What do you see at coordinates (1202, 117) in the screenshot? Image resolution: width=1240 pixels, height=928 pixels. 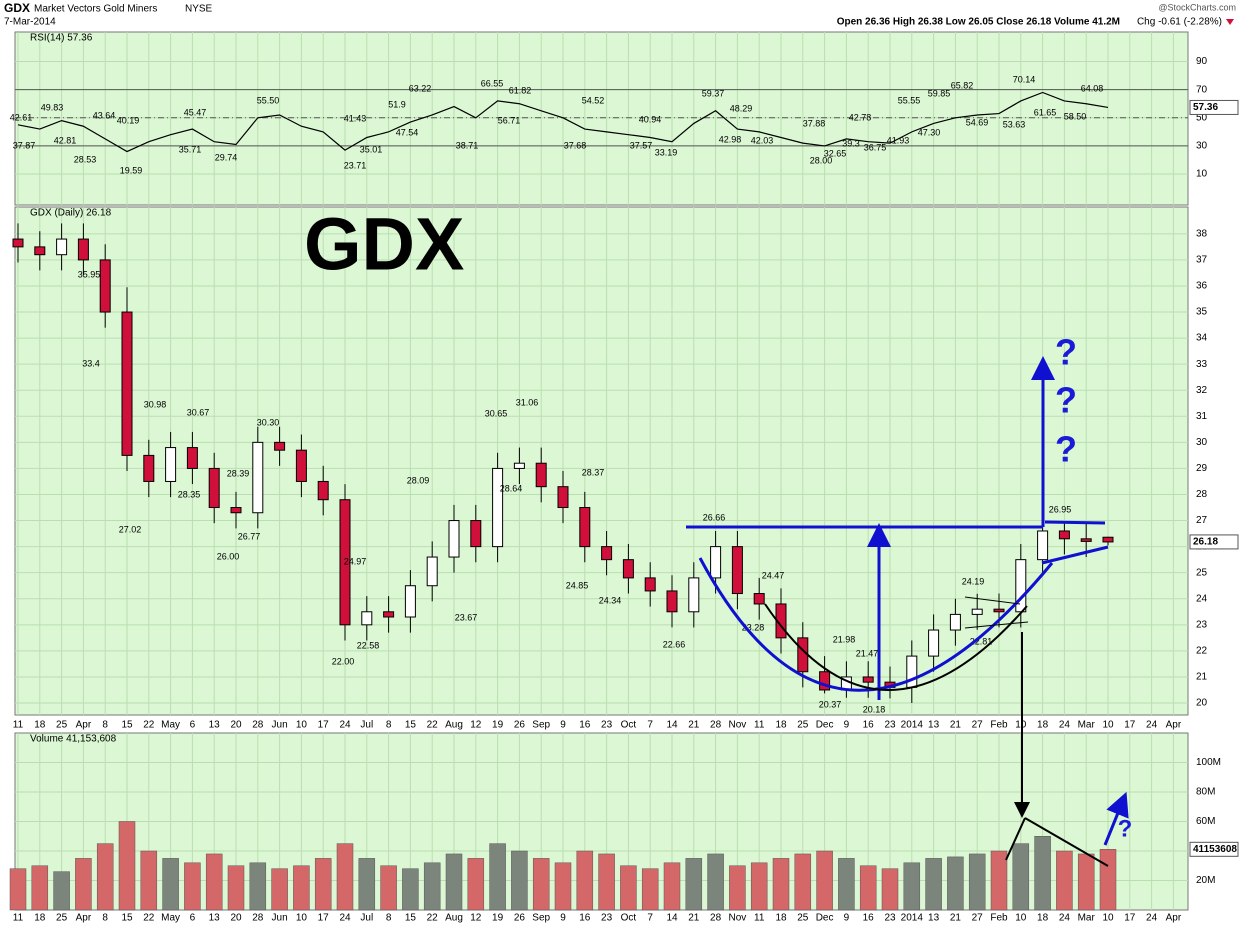 I see `y-tick-label: 50` at bounding box center [1202, 117].